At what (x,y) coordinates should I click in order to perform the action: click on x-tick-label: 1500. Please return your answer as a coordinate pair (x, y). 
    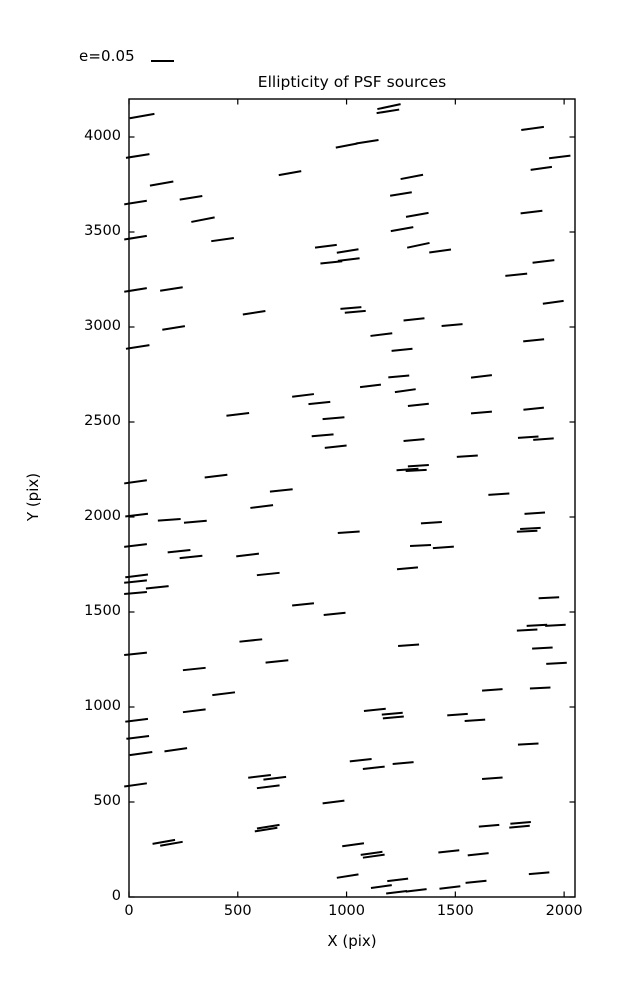
    Looking at the image, I should click on (455, 911).